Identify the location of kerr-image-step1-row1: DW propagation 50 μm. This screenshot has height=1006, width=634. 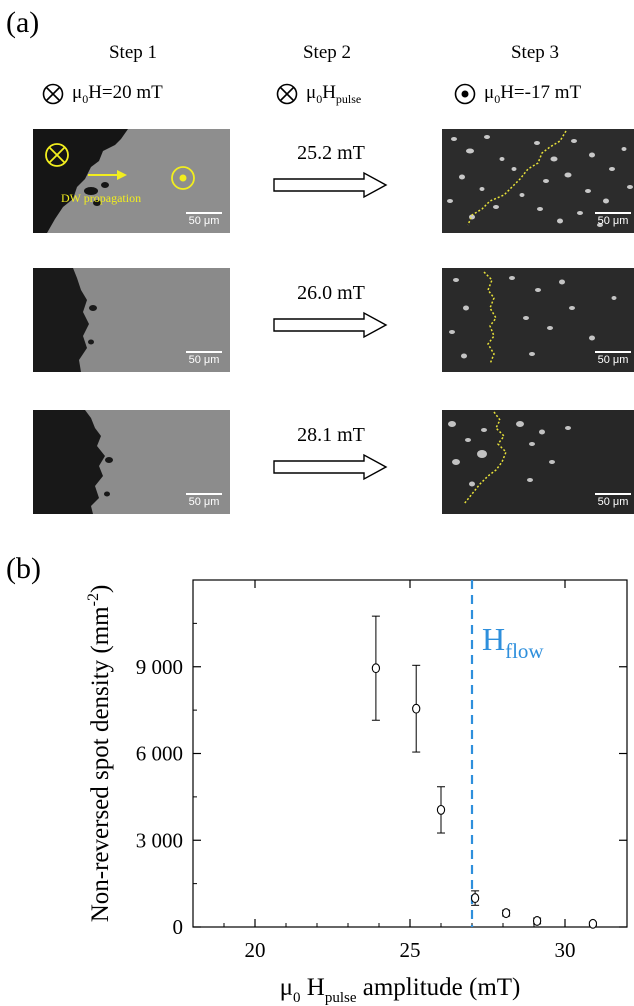
(131, 181).